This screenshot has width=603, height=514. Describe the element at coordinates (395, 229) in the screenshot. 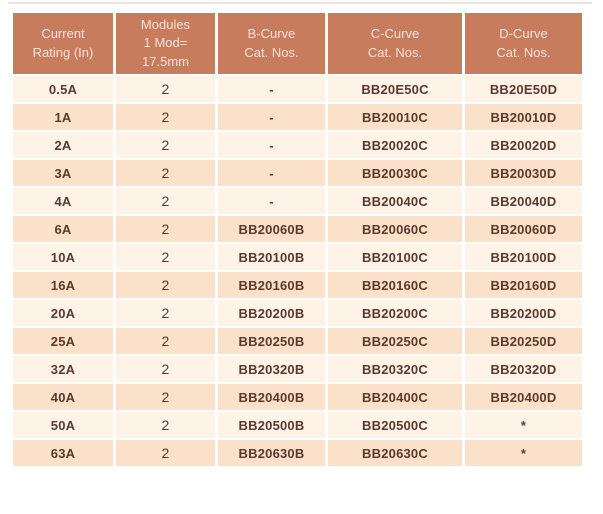

I see `cell-c-curve: BB20060C` at that location.